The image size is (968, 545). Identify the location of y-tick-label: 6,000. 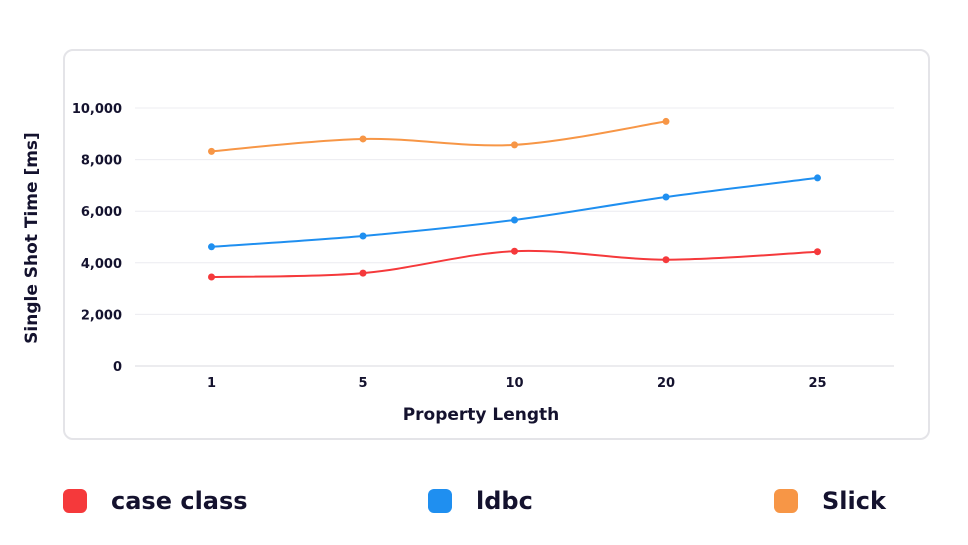
(101, 212).